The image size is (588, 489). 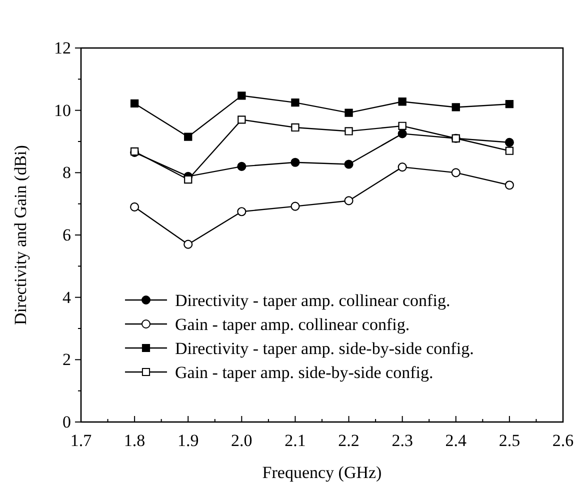 I want to click on legend-label: Gain - taper amp. side-by-side config., so click(x=304, y=372).